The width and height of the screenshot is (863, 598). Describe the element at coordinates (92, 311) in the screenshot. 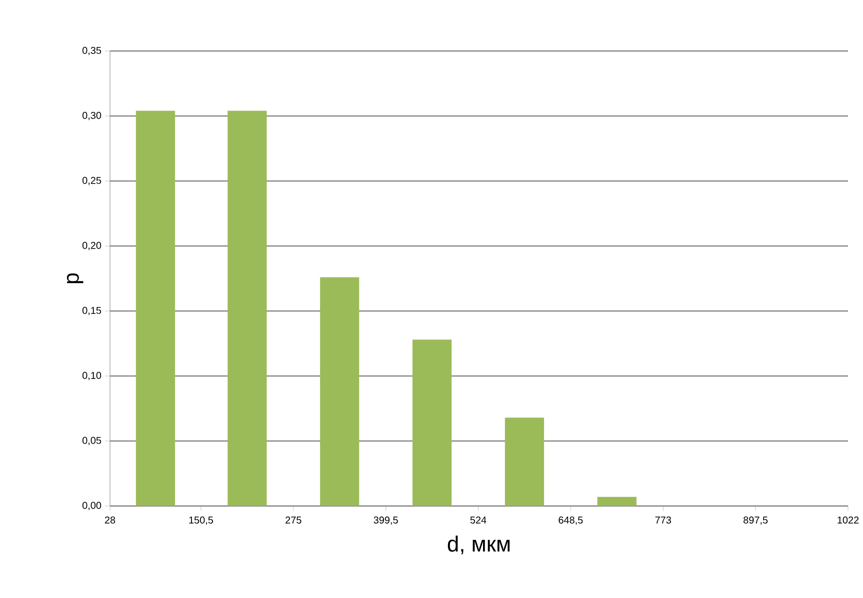

I see `y-tick-label: 0,15` at that location.